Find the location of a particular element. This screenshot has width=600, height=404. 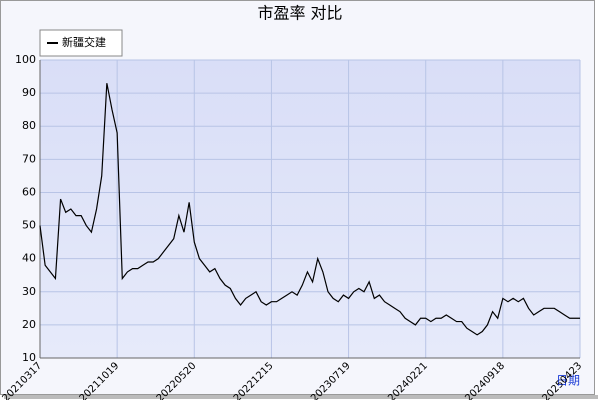

shadow is located at coordinates (301, 397).